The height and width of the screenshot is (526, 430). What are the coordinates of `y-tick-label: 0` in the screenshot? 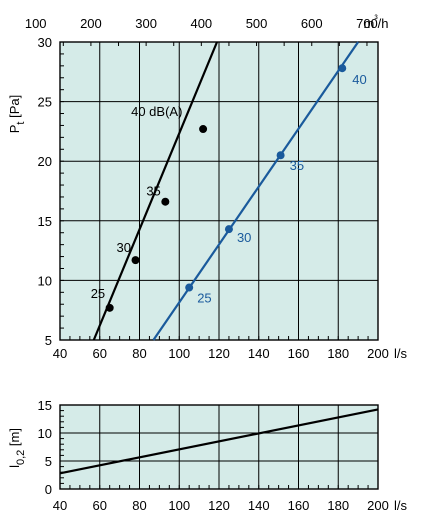 It's located at (48, 489).